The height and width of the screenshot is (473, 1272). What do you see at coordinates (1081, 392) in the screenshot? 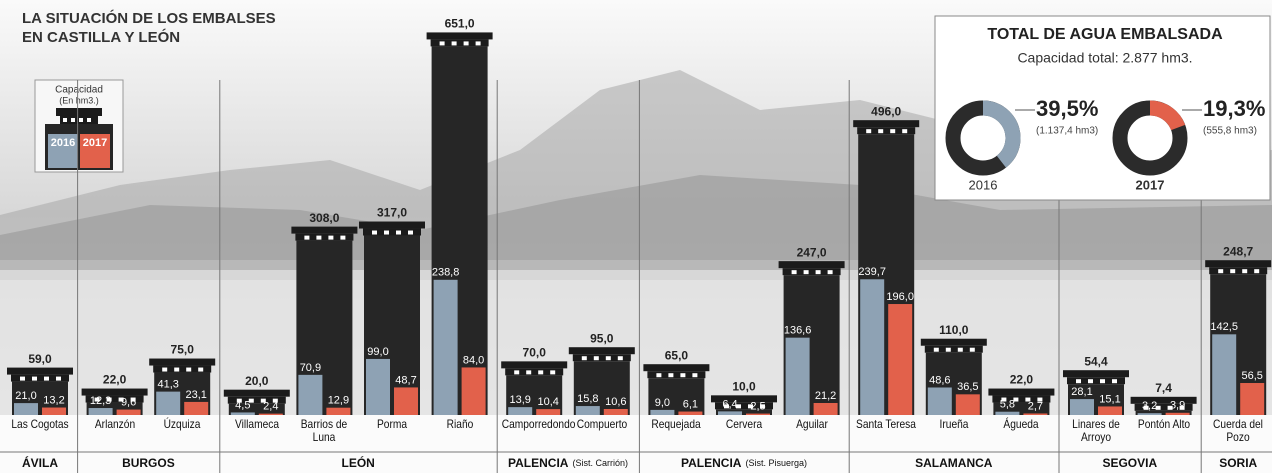
I see `value-label: 28,1` at bounding box center [1081, 392].